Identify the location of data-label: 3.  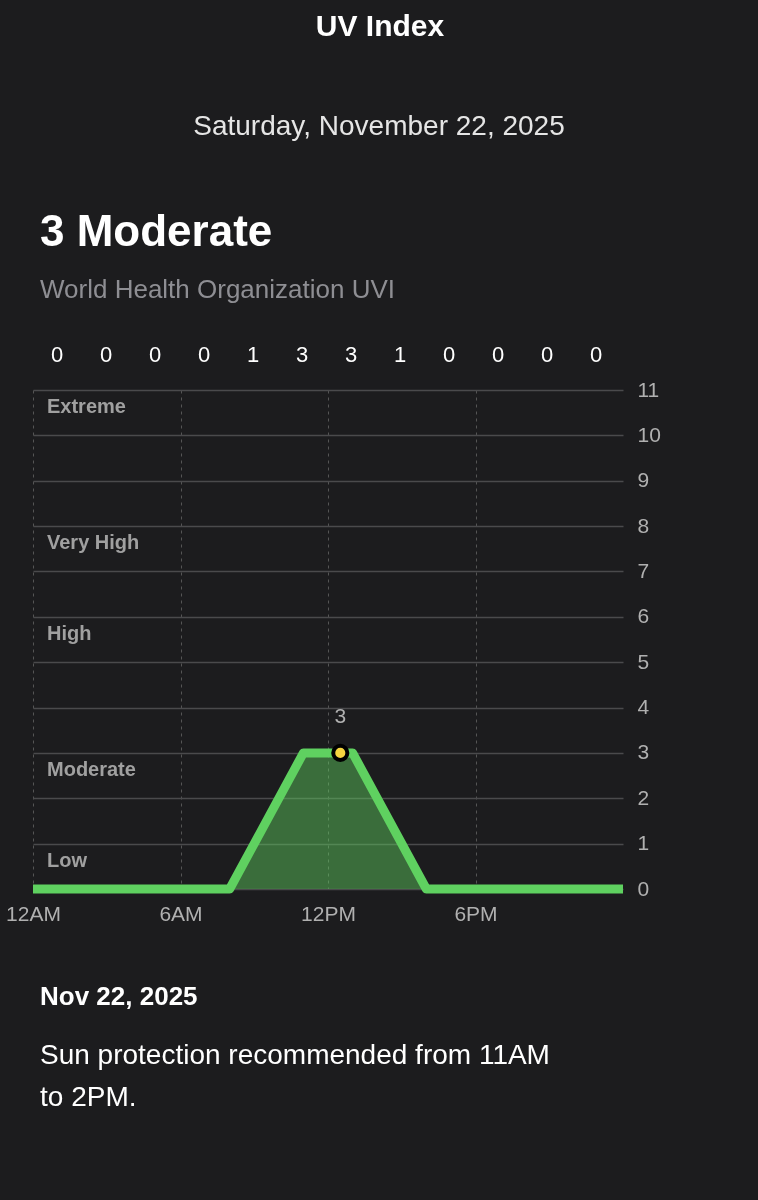
(340, 715).